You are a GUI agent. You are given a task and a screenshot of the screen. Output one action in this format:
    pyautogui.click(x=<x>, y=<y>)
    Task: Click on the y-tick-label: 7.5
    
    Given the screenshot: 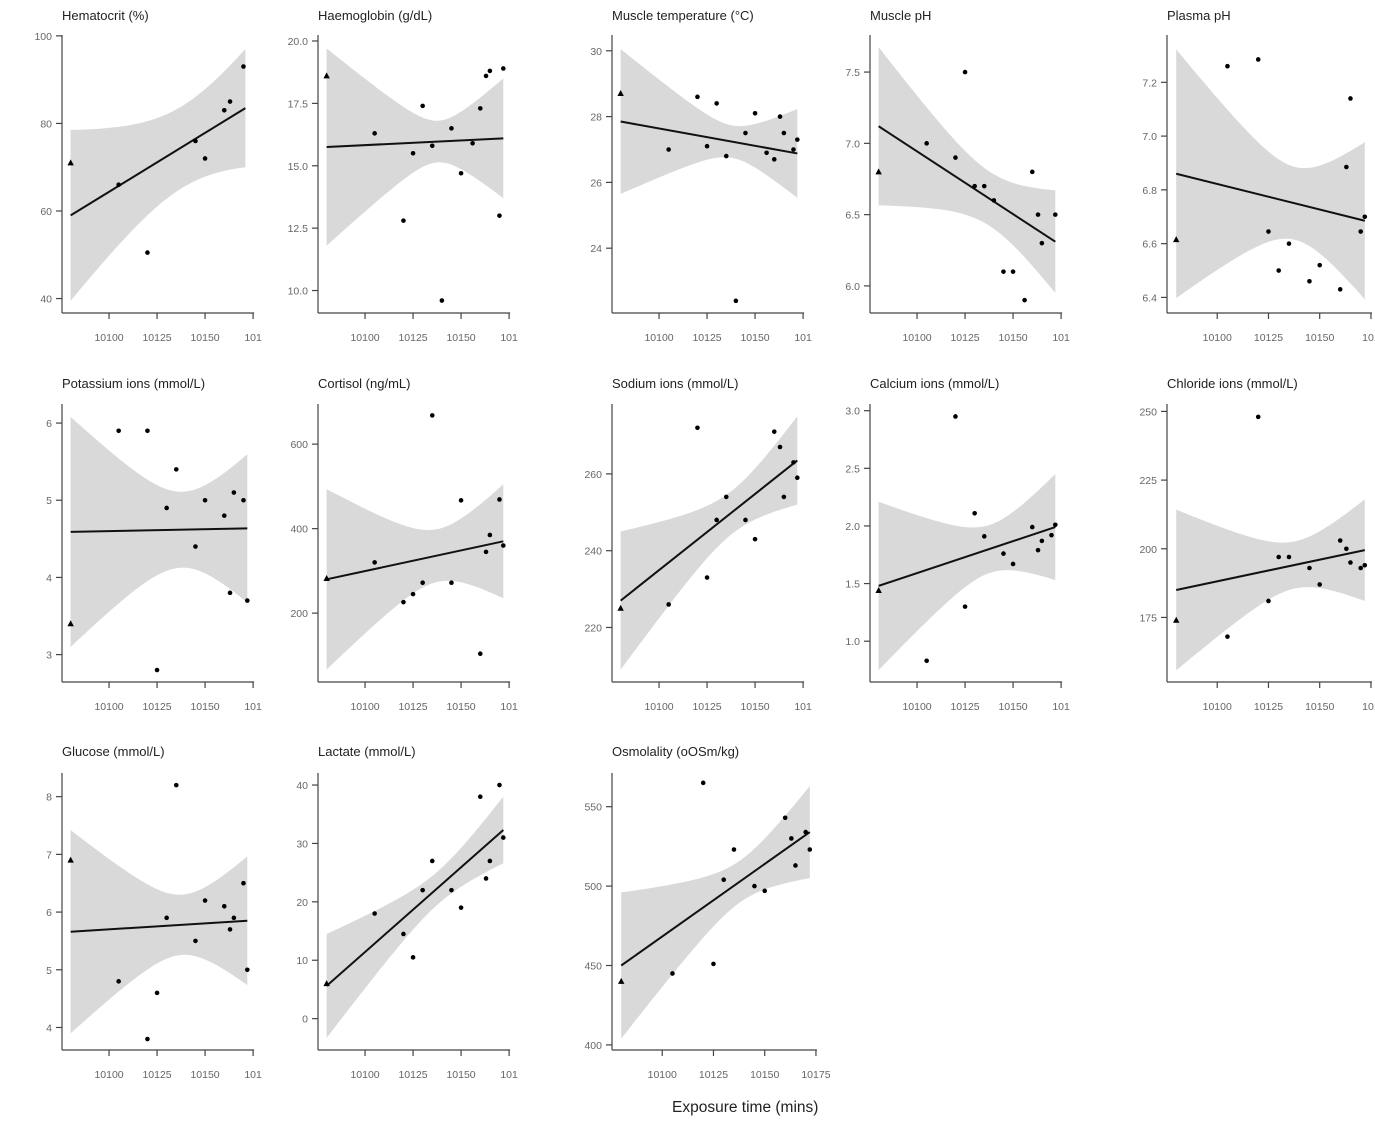 What is the action you would take?
    pyautogui.click(x=852, y=73)
    